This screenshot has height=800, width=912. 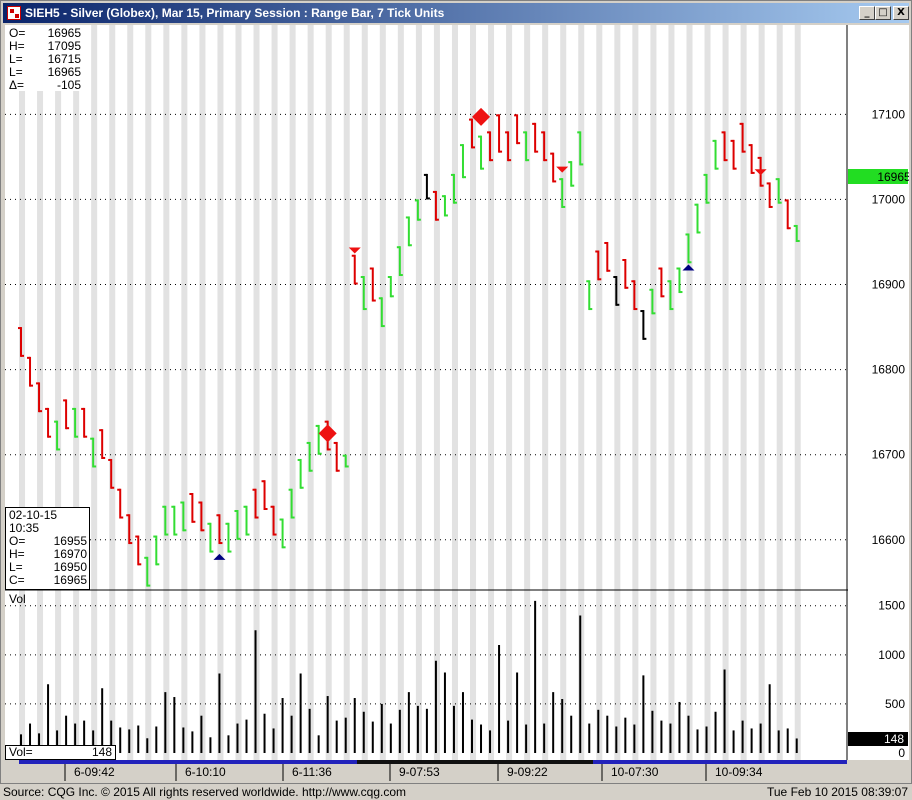 I want to click on price-tick-label: 16900, so click(x=889, y=285).